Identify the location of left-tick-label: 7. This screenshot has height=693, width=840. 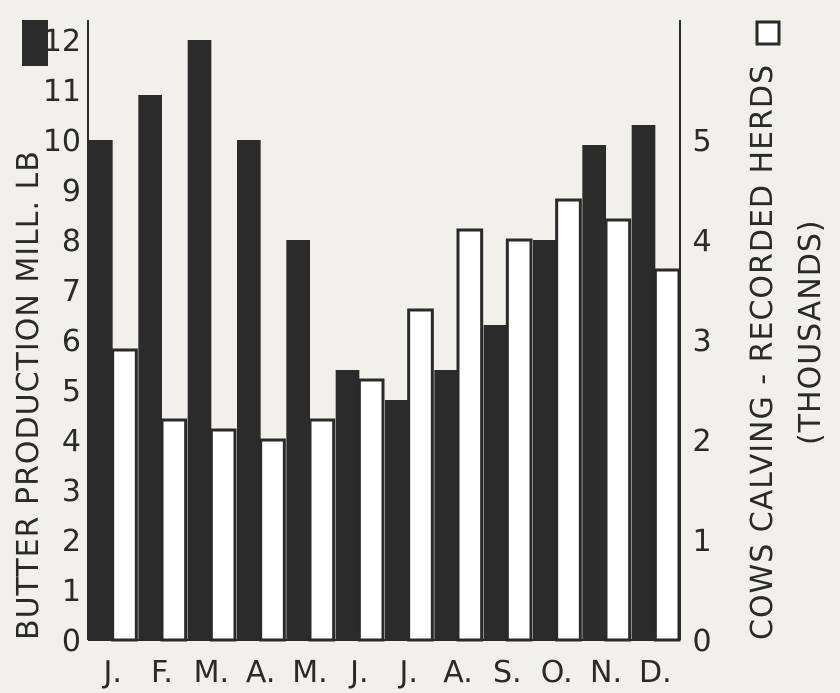
(71, 291).